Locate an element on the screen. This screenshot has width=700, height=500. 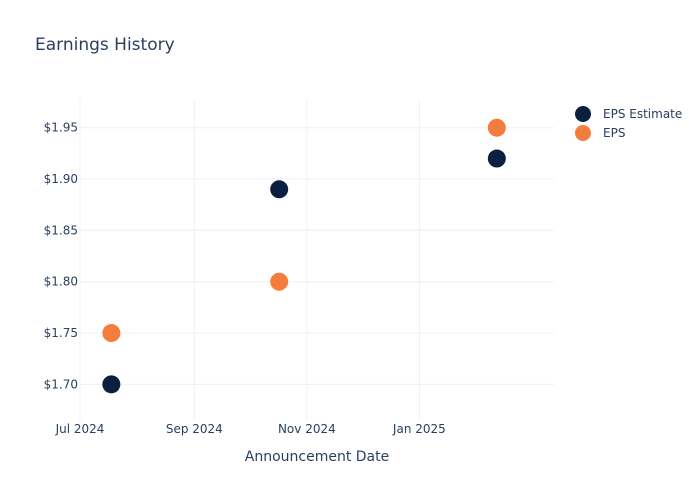
legend-label: EPS Estimate is located at coordinates (642, 114).